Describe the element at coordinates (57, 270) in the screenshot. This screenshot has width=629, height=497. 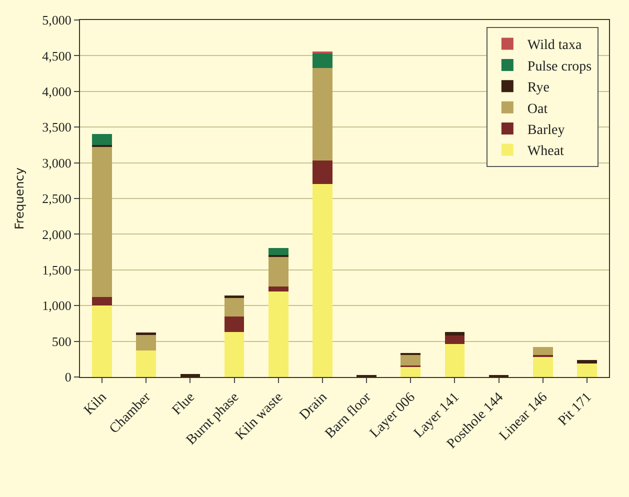
I see `y-tick-label: 1,500` at that location.